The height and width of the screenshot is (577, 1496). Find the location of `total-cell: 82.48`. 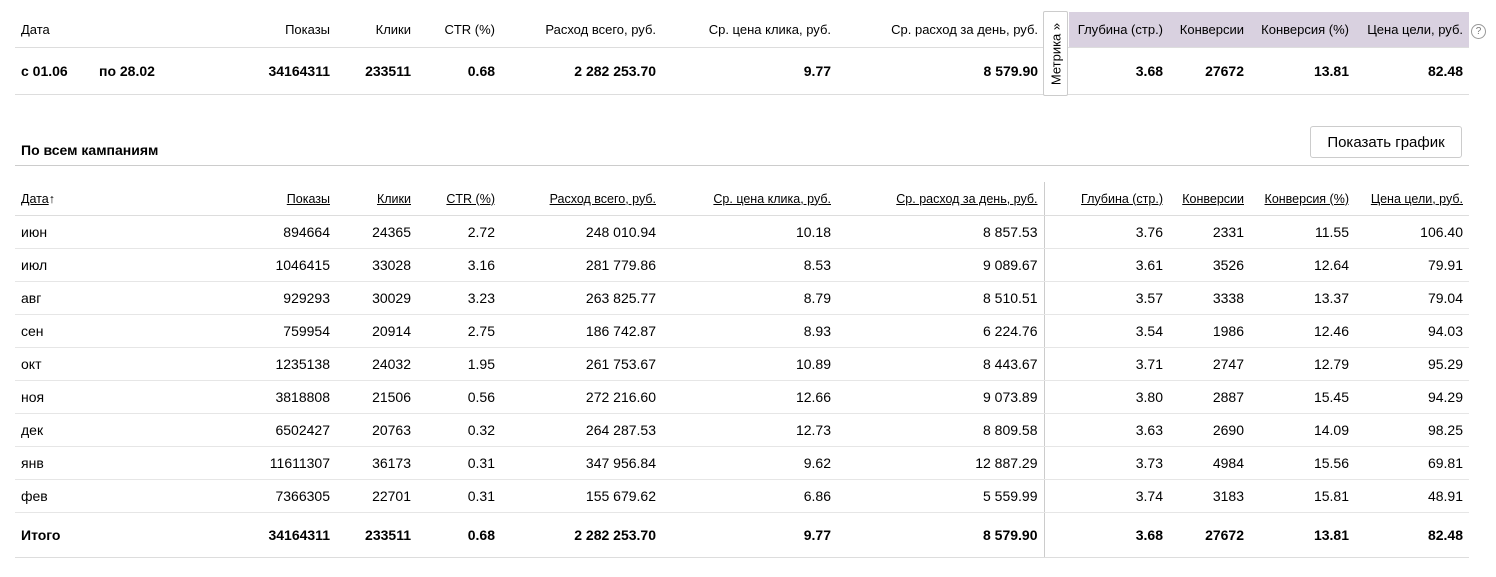

total-cell: 82.48 is located at coordinates (1412, 535).